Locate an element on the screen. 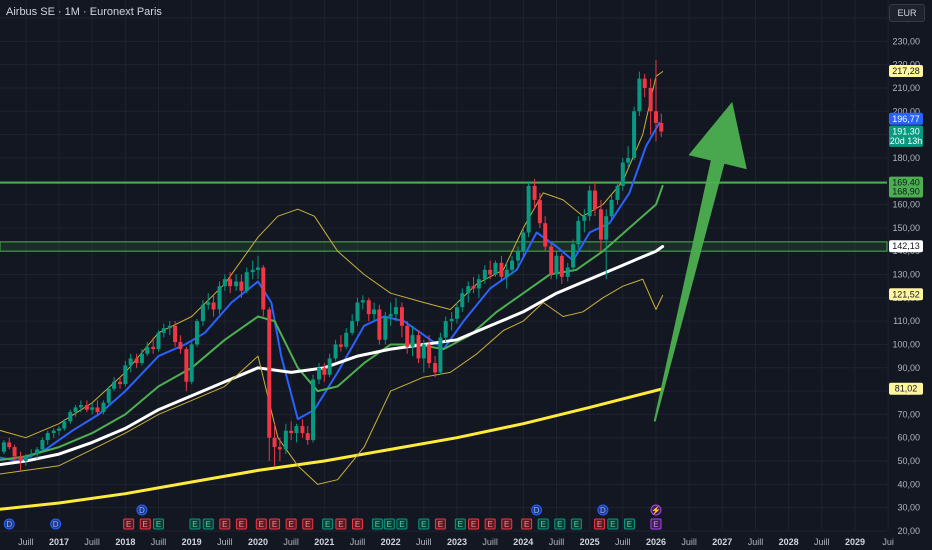 The height and width of the screenshot is (550, 932). trend-arrow-shape is located at coordinates (700, 261).